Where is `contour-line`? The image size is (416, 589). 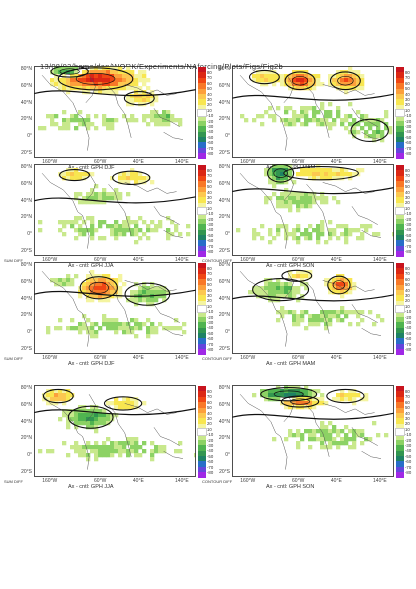
contour-line is located at coordinates (369, 130).